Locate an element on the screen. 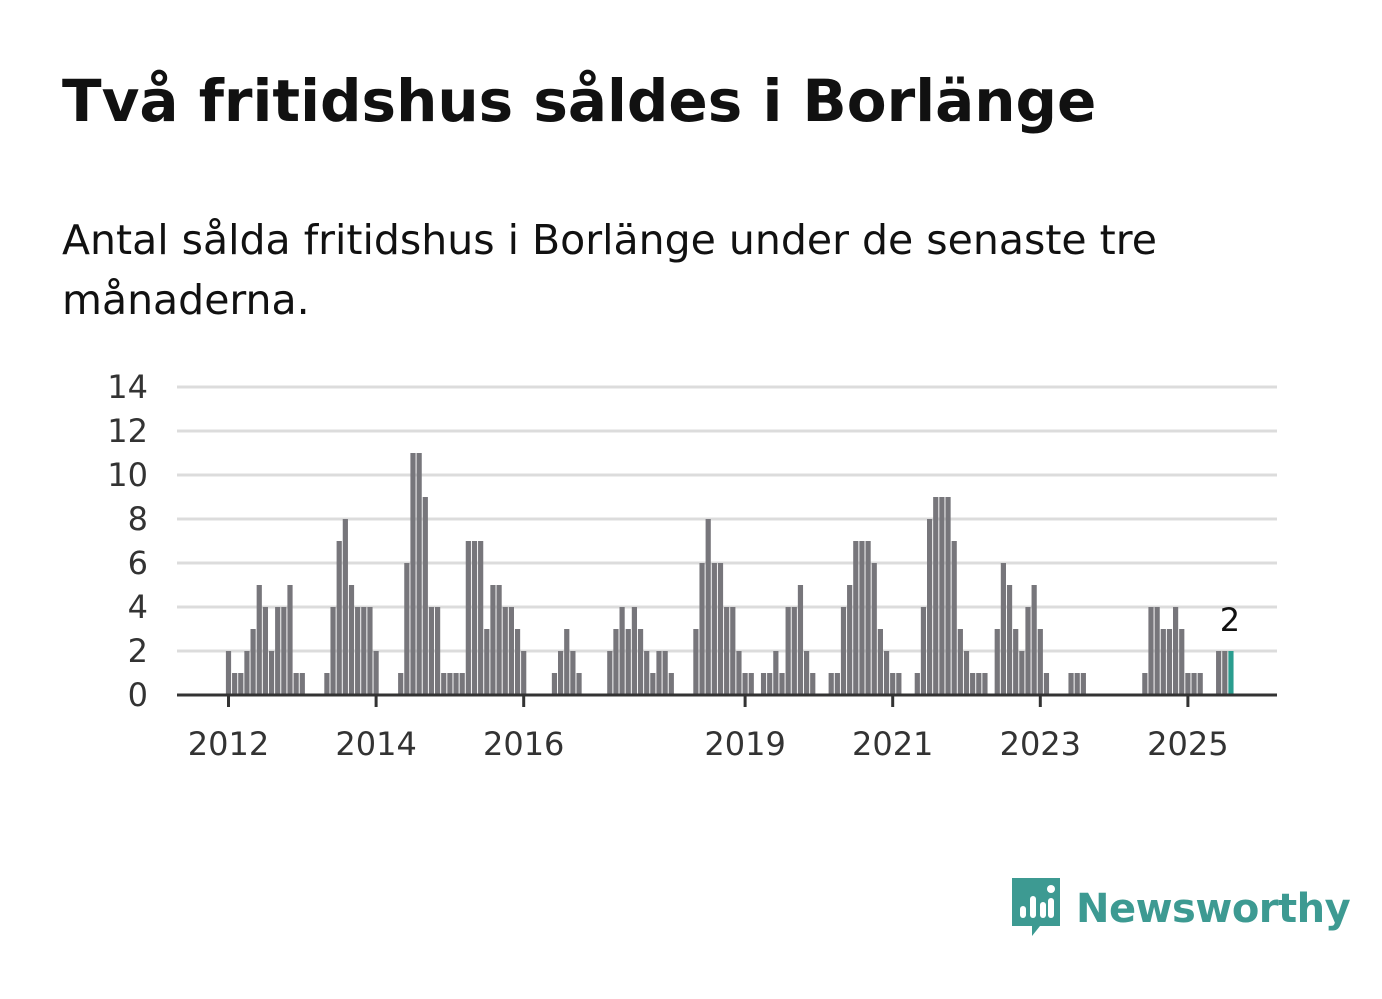 The width and height of the screenshot is (1382, 999). y-tick-label: 8 is located at coordinates (138, 519).